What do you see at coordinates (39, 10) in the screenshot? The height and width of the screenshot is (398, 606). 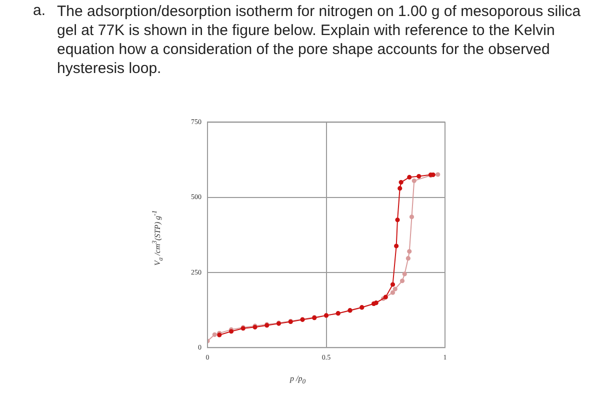 I see `text: a.` at bounding box center [39, 10].